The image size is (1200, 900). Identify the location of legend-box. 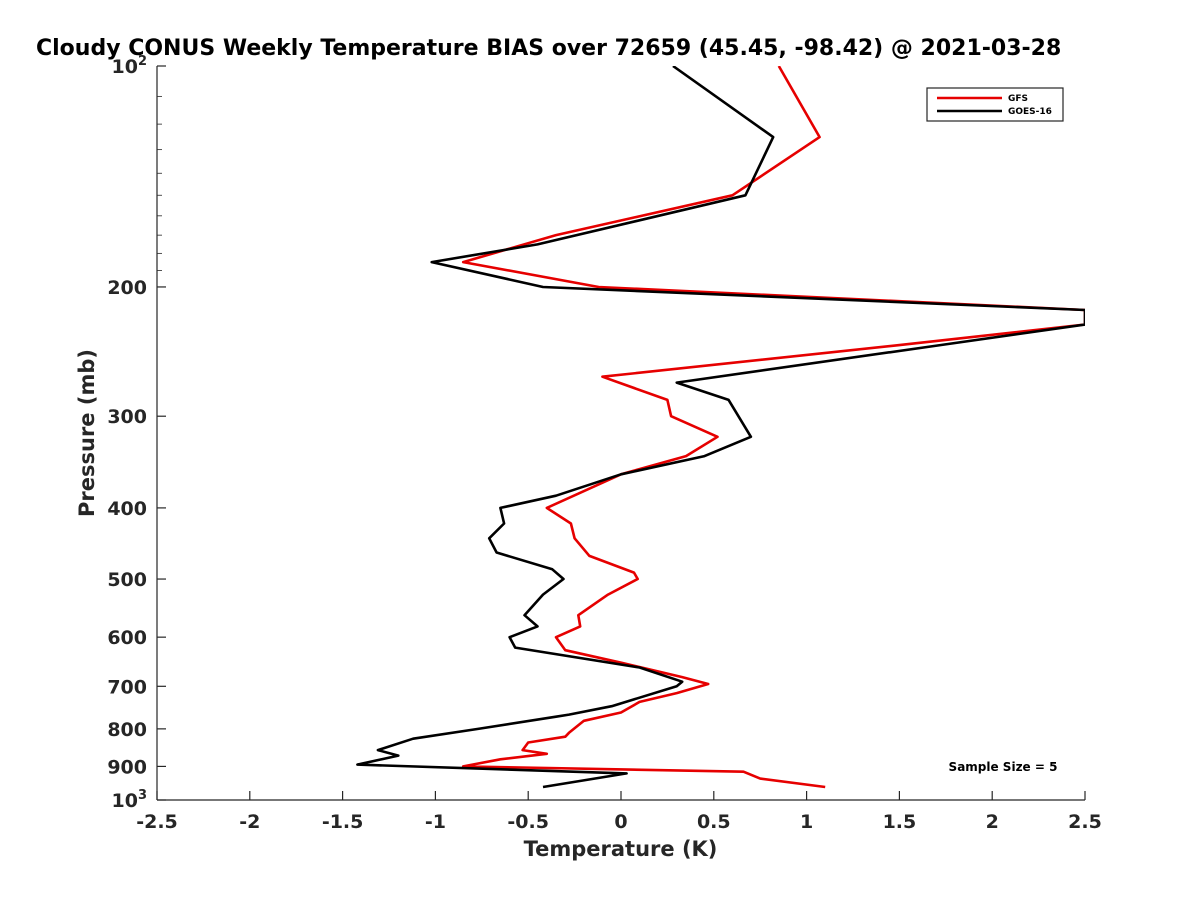
(995, 104).